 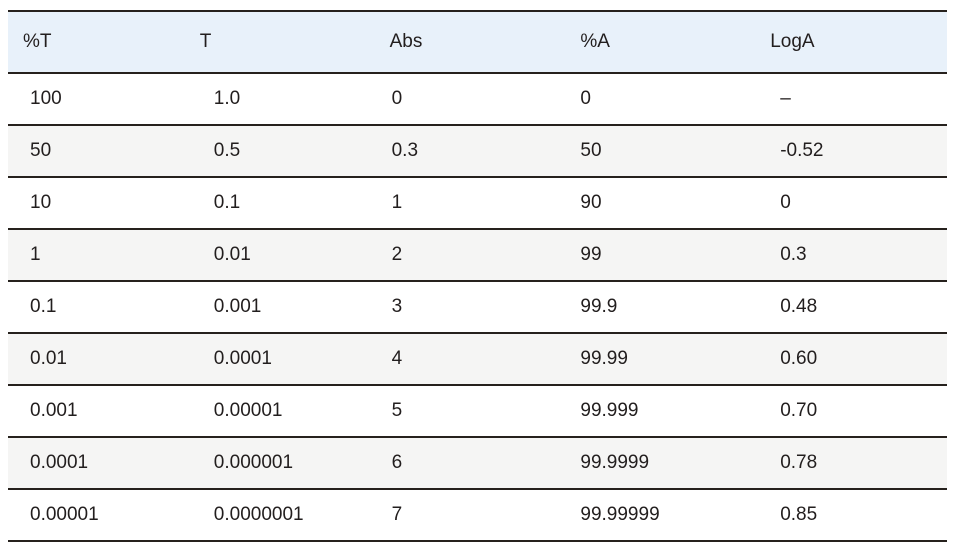 What do you see at coordinates (477, 359) in the screenshot?
I see `table-row: 0.01 0.0001 4 99.99 0.60` at bounding box center [477, 359].